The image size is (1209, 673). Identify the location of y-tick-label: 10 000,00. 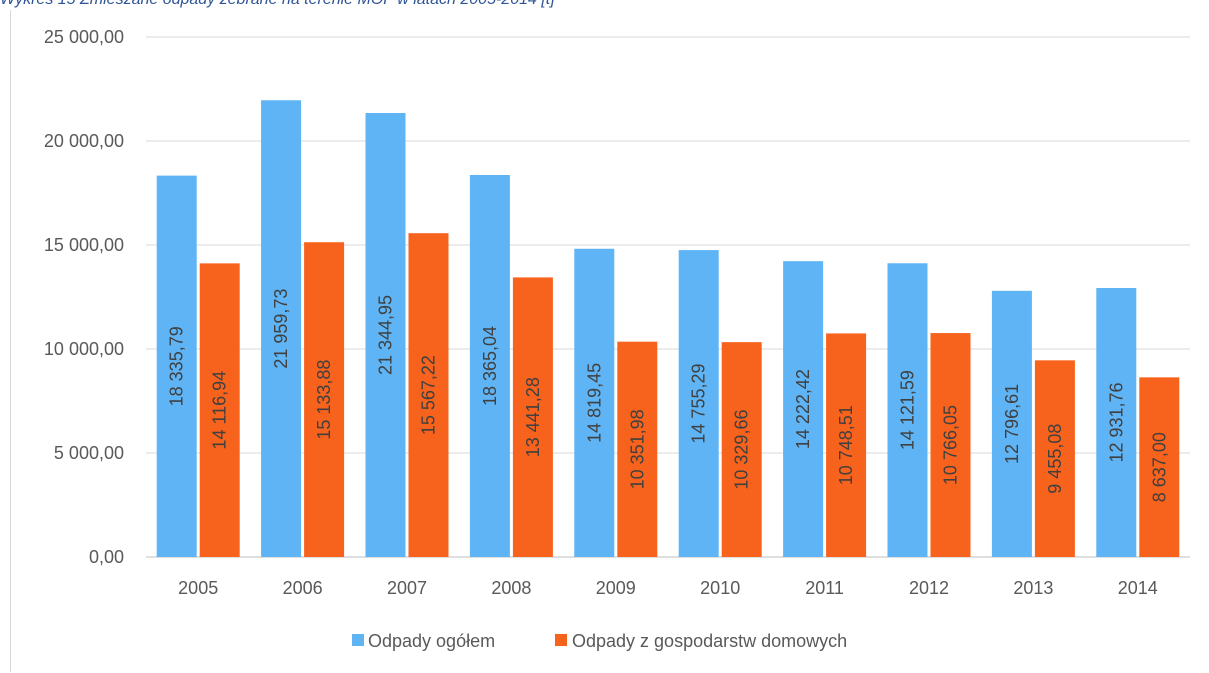
(84, 349).